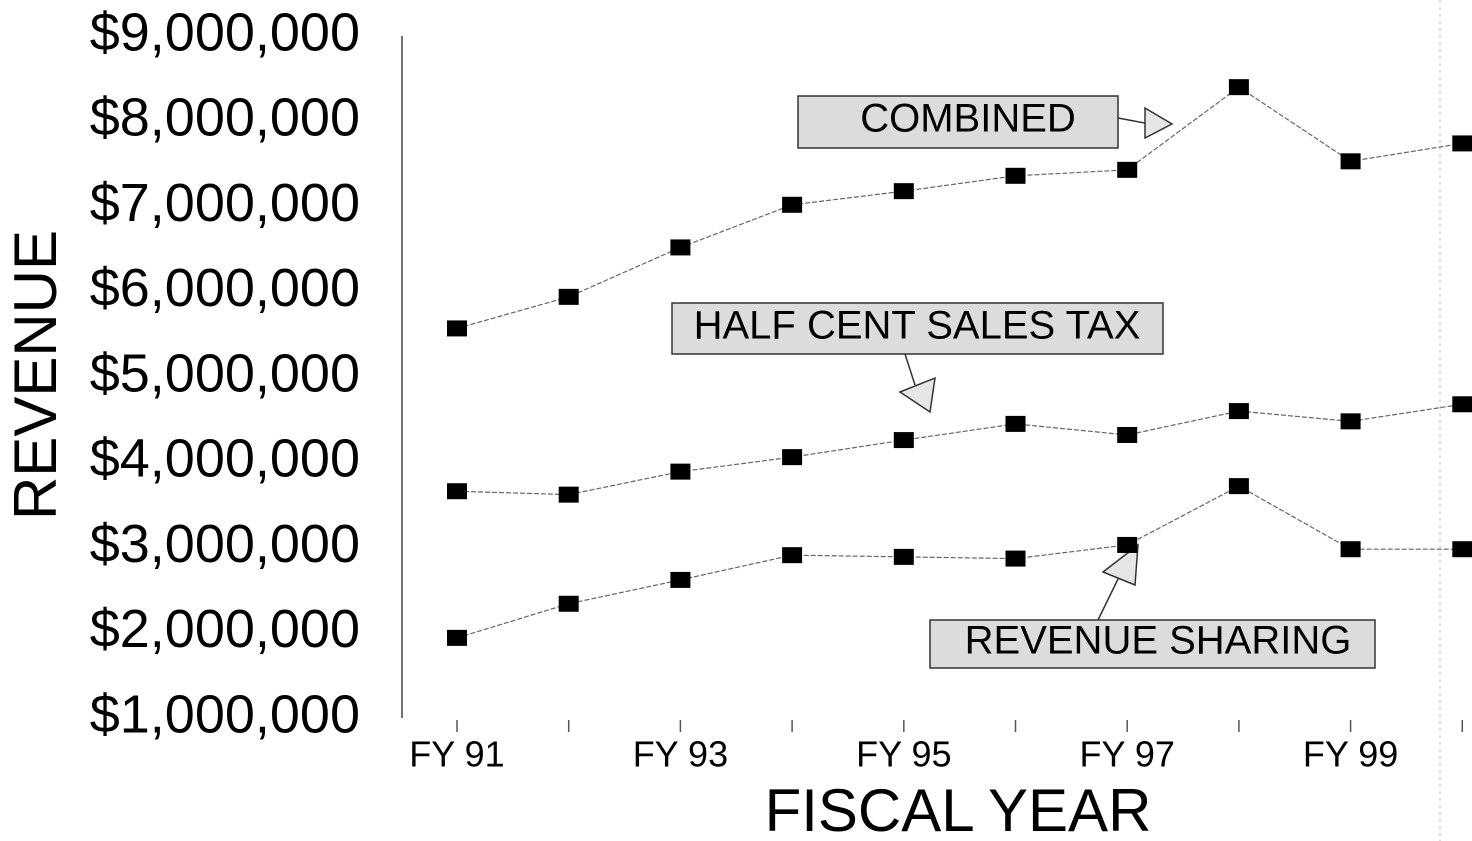 The height and width of the screenshot is (841, 1472). Describe the element at coordinates (225, 714) in the screenshot. I see `y-tick-label: $1,000,000` at that location.